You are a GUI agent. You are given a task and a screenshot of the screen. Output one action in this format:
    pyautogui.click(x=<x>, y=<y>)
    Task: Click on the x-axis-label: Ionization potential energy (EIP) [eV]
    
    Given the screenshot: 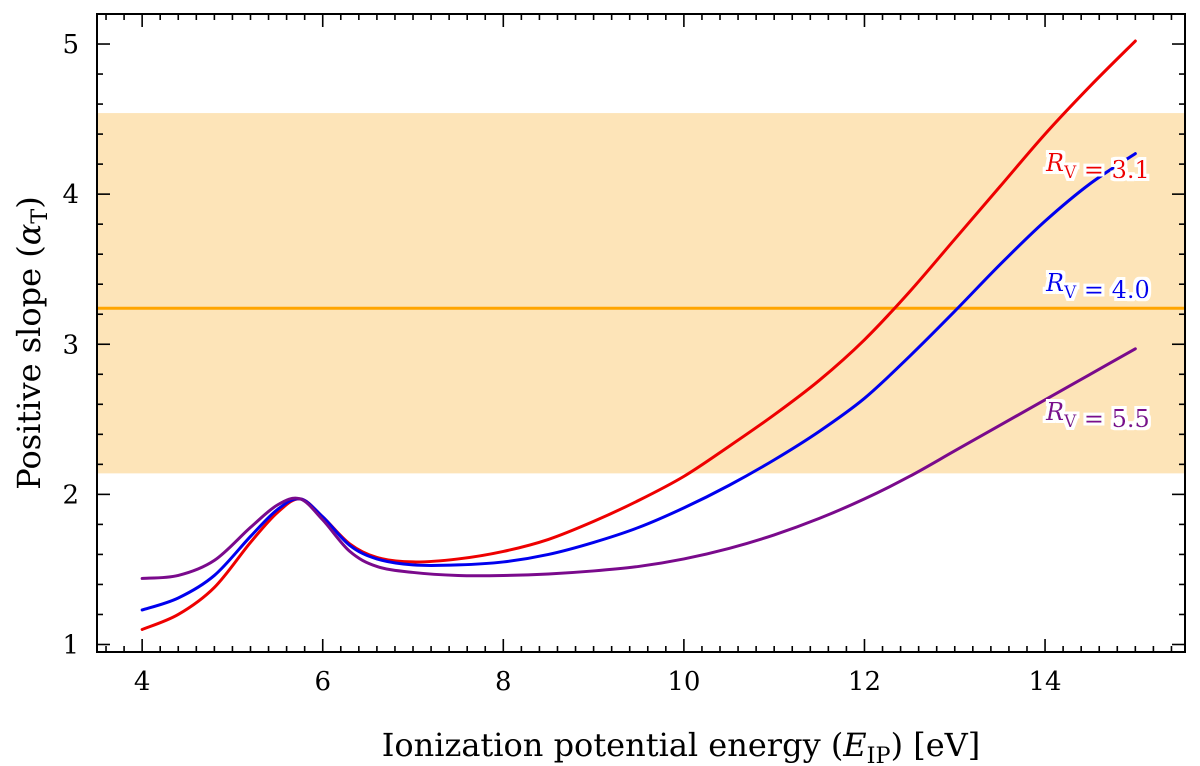 What is the action you would take?
    pyautogui.click(x=681, y=746)
    